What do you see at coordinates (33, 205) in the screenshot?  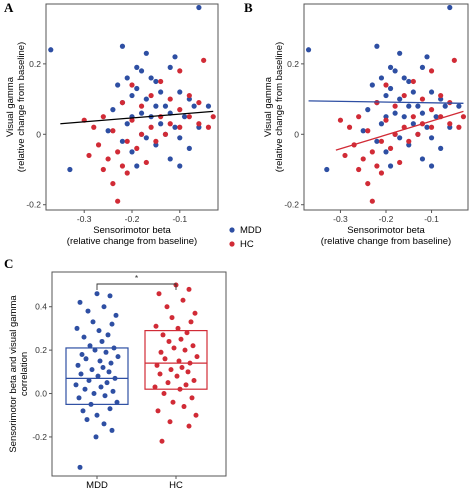 I see `panel-a-y-tick-label: -0.2` at bounding box center [33, 205].